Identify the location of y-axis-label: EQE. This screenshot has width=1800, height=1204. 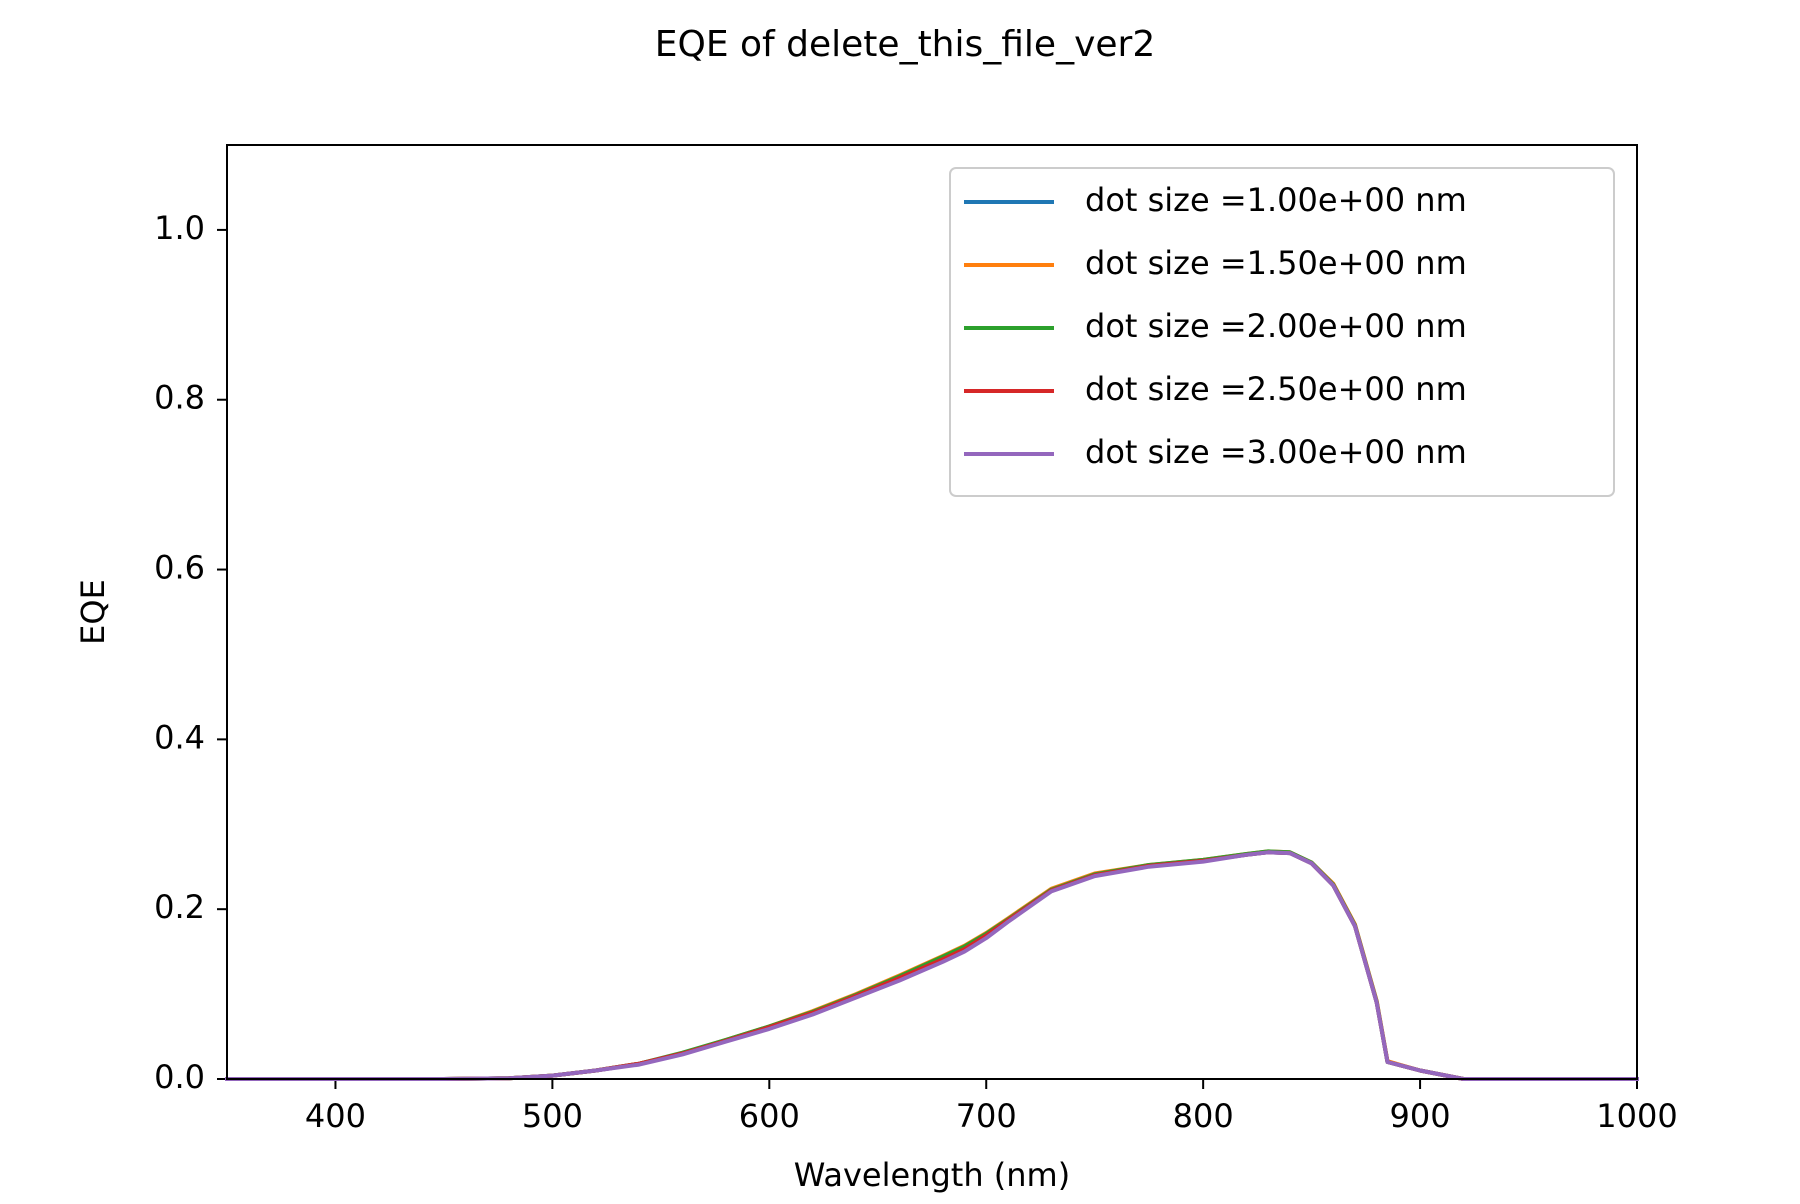
(93, 612).